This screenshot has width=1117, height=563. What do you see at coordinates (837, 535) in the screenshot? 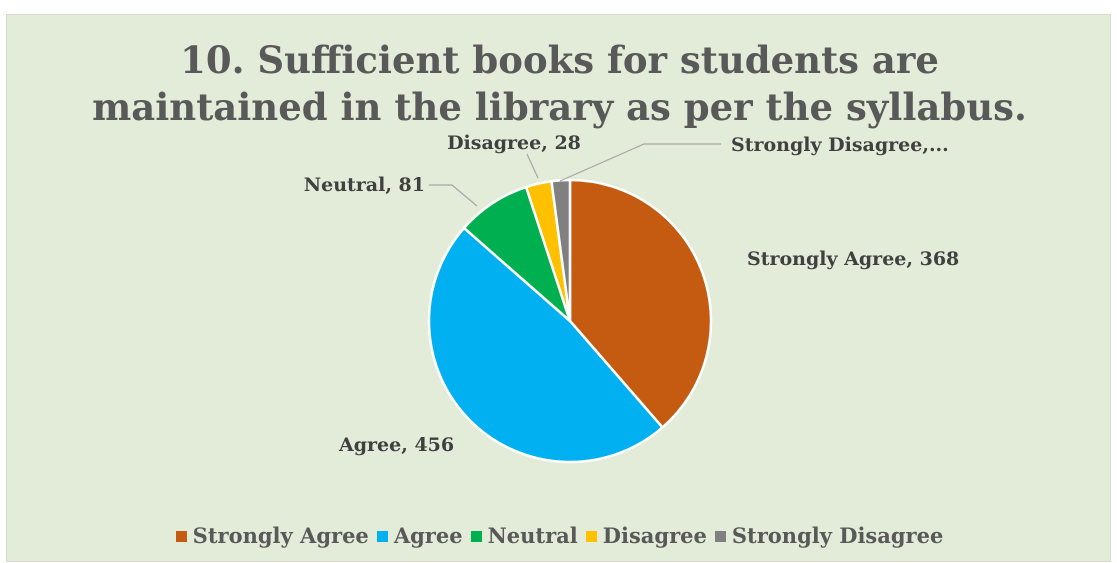
I see `legend-label-strongly-disagree: Strongly Disagree` at bounding box center [837, 535].